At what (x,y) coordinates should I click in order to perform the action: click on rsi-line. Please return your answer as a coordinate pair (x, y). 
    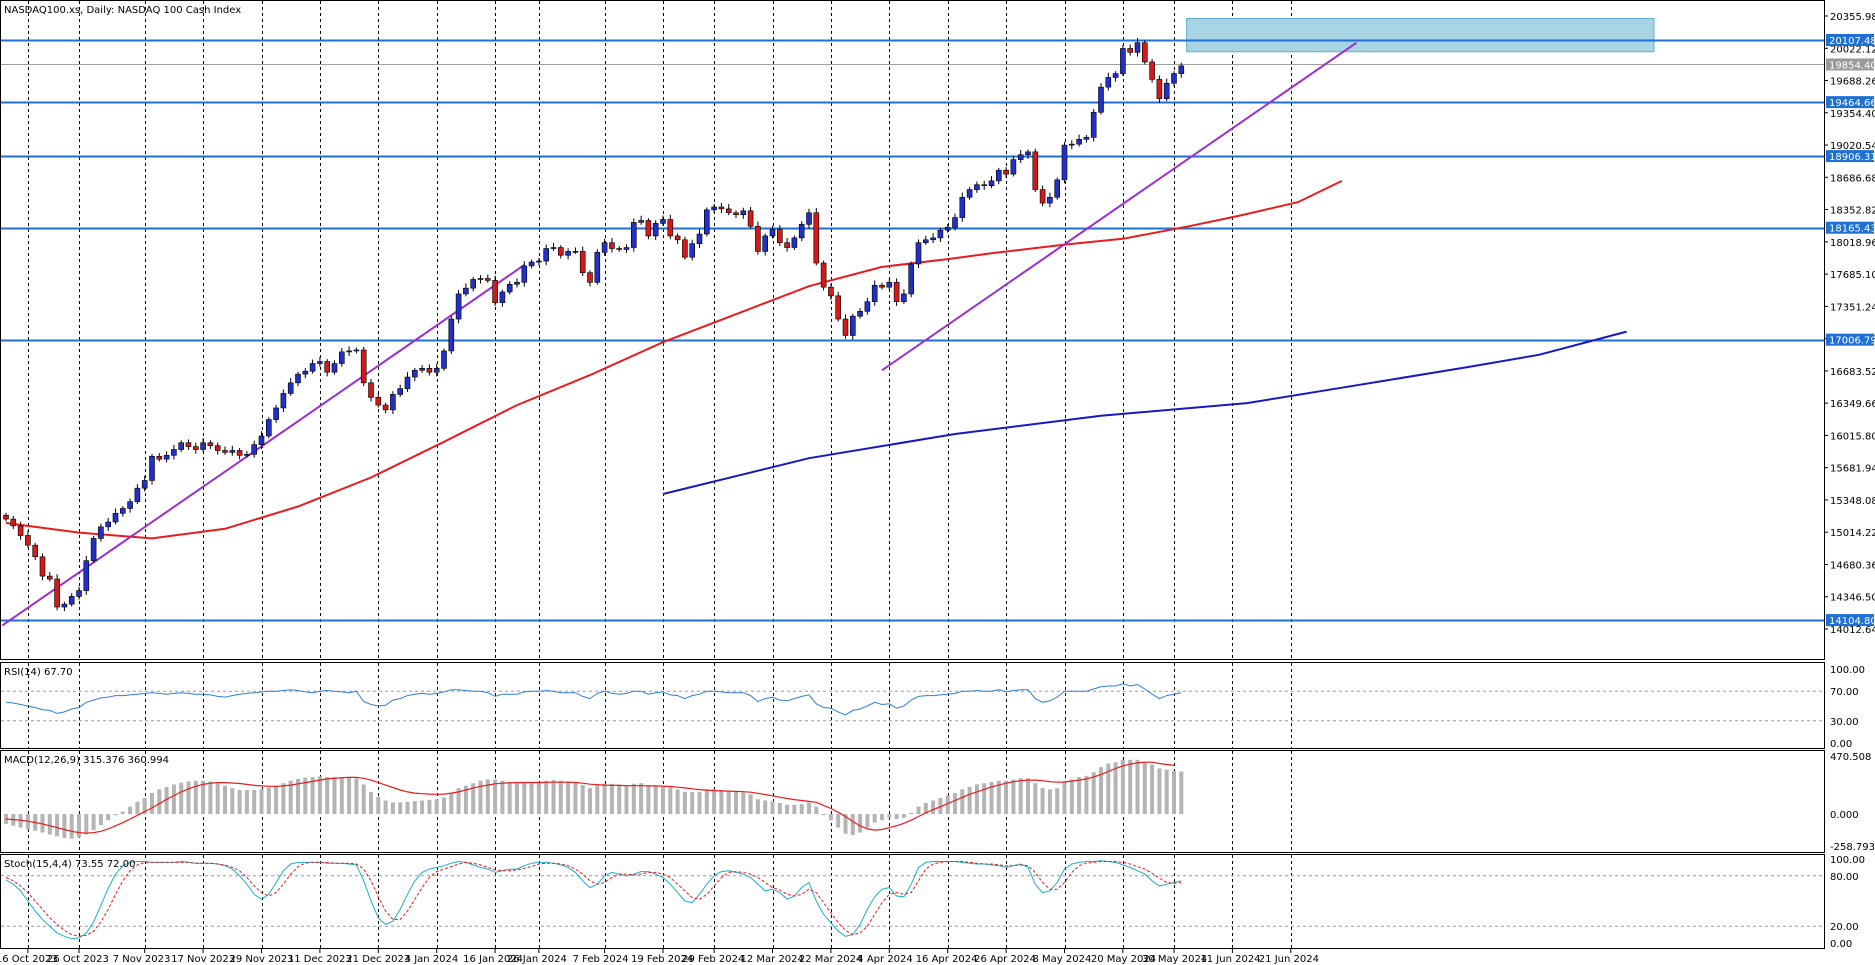
    Looking at the image, I should click on (593, 699).